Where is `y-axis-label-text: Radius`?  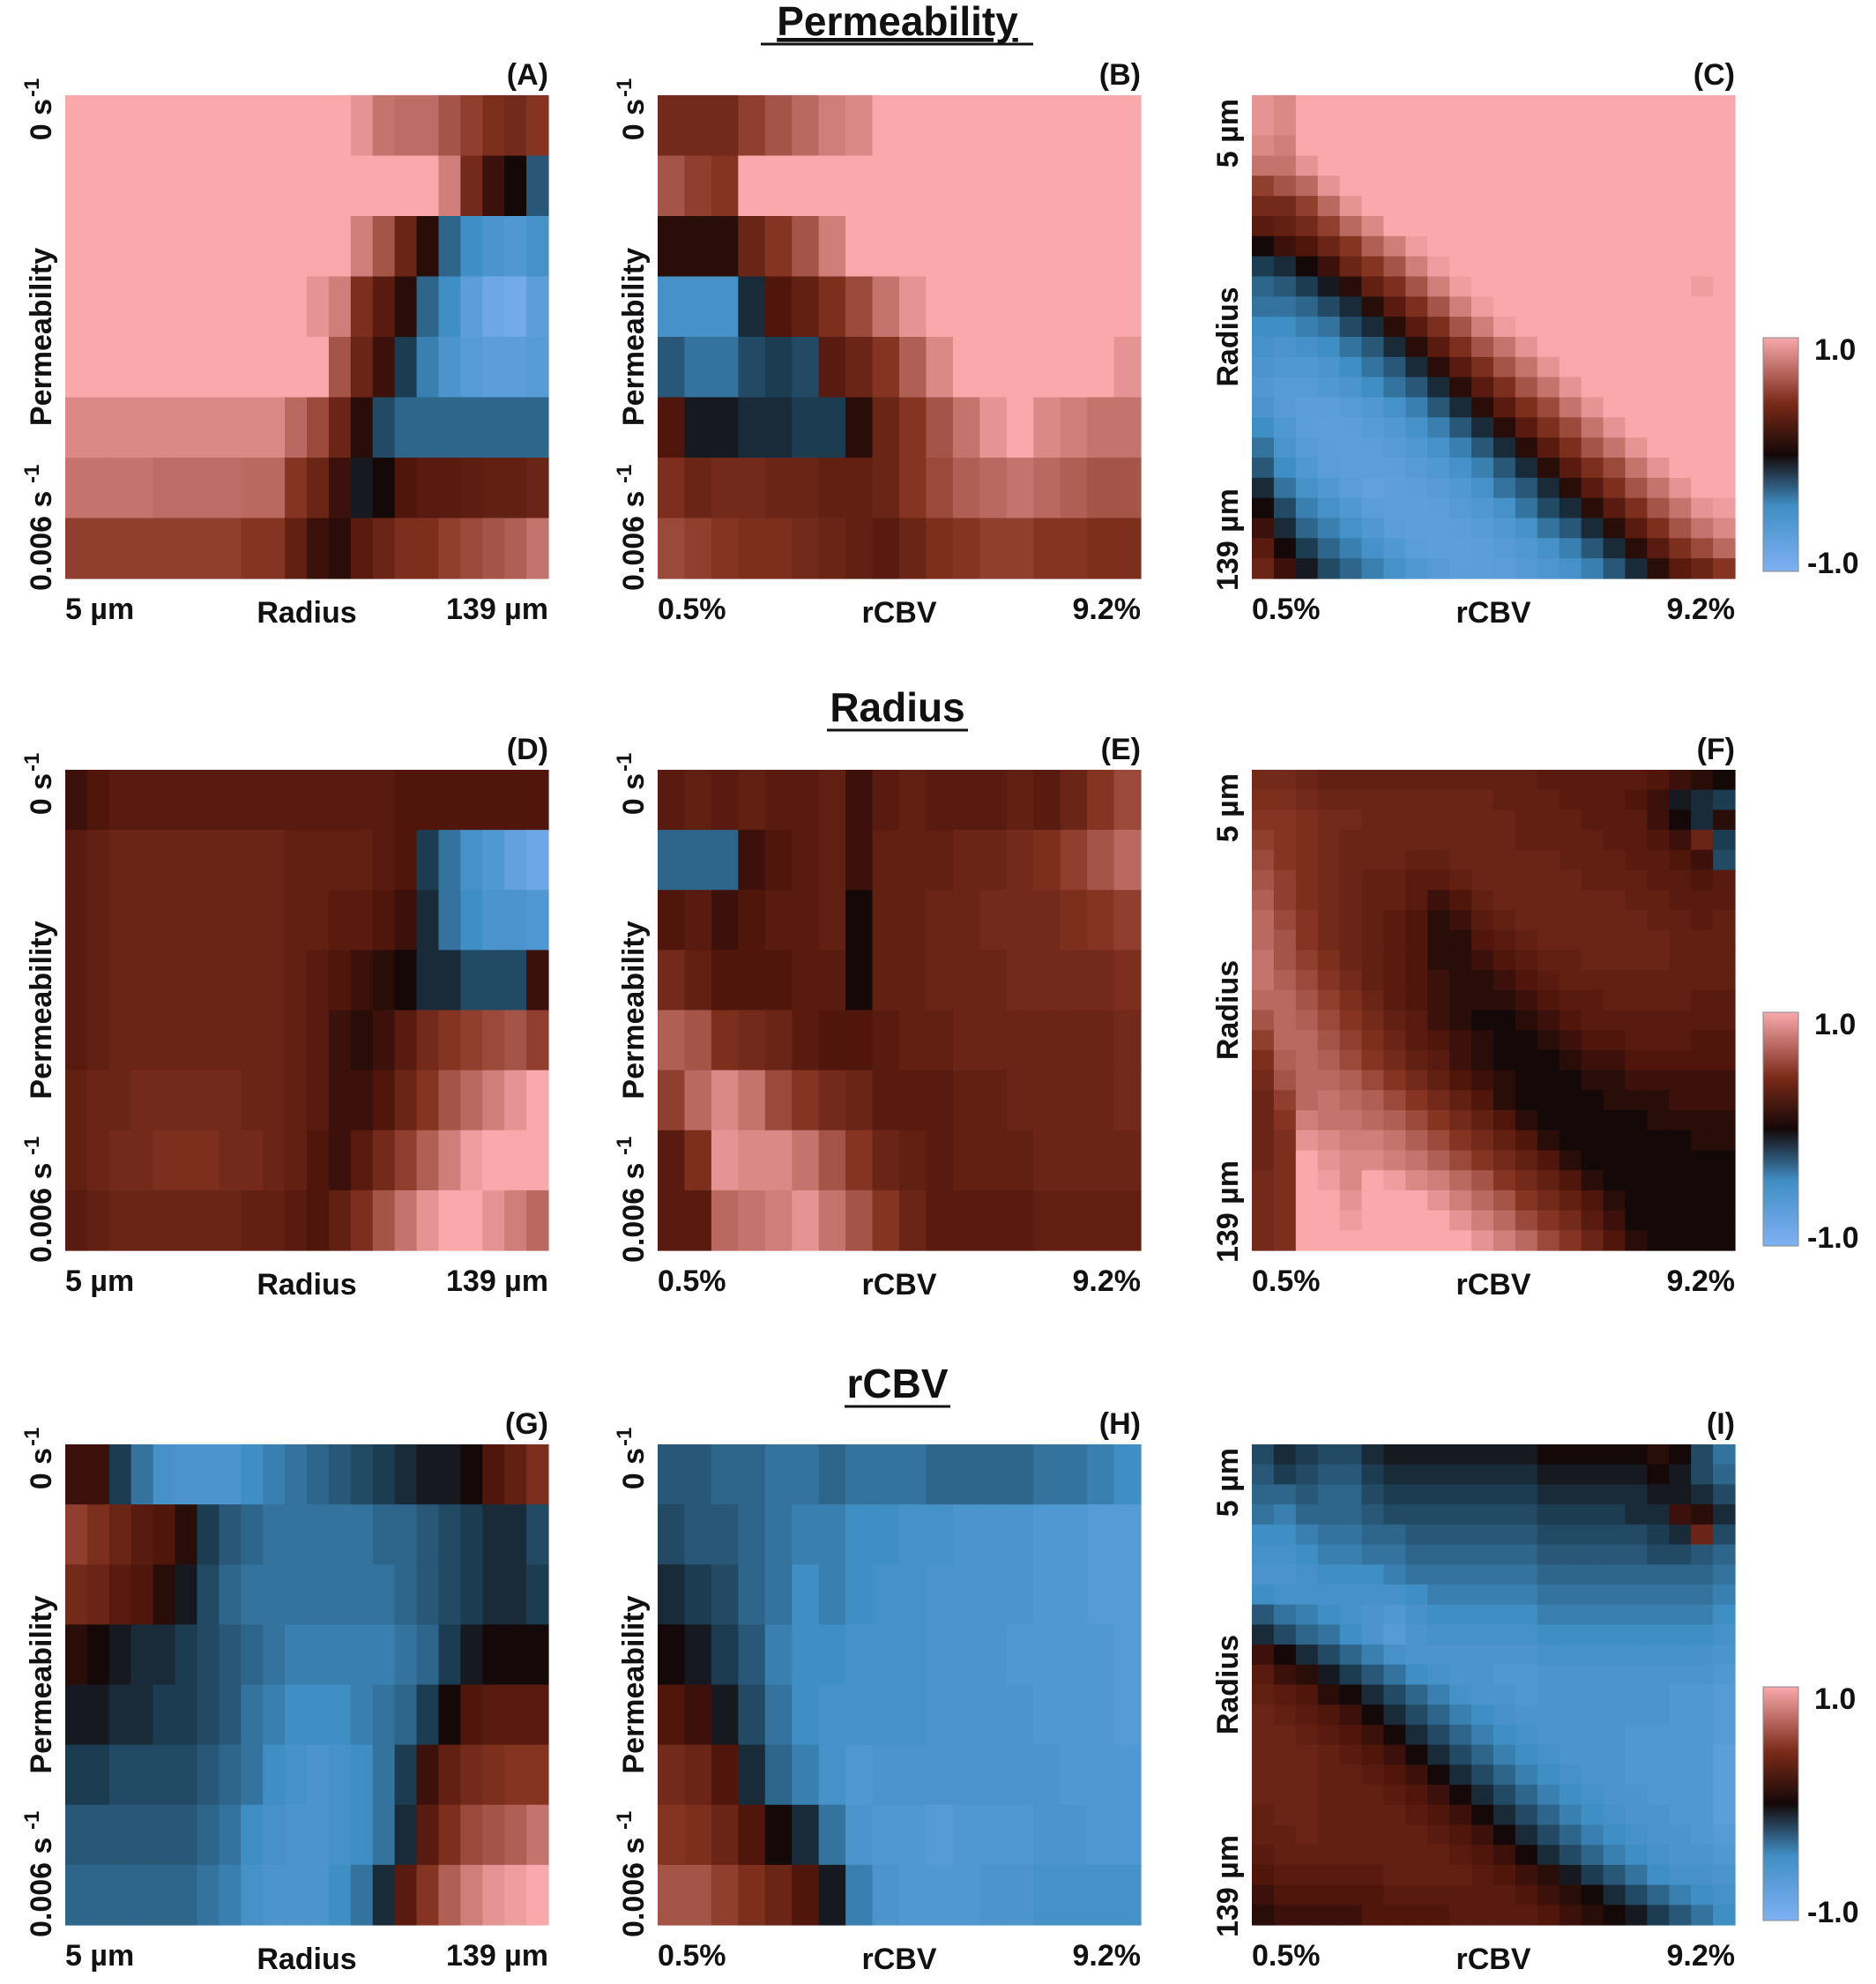 y-axis-label-text: Radius is located at coordinates (1228, 1010).